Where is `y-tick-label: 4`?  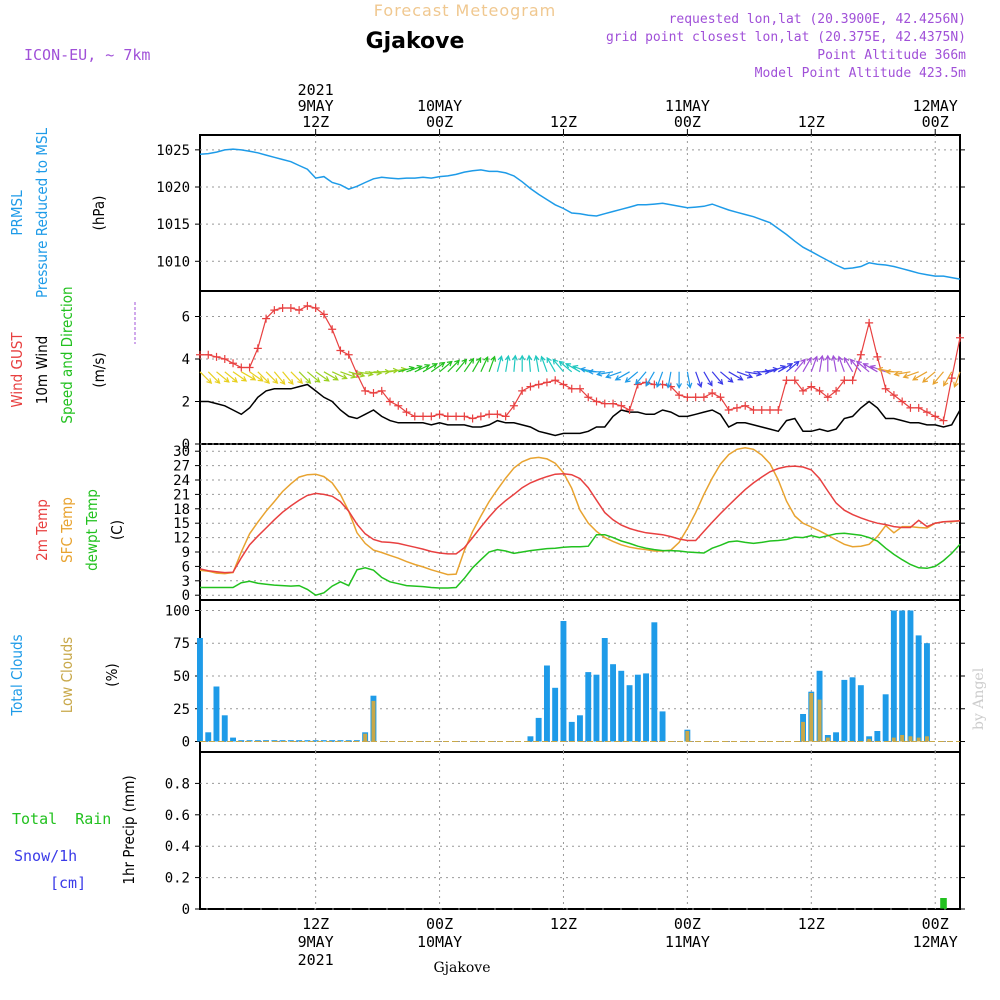
y-tick-label: 4 is located at coordinates (186, 360).